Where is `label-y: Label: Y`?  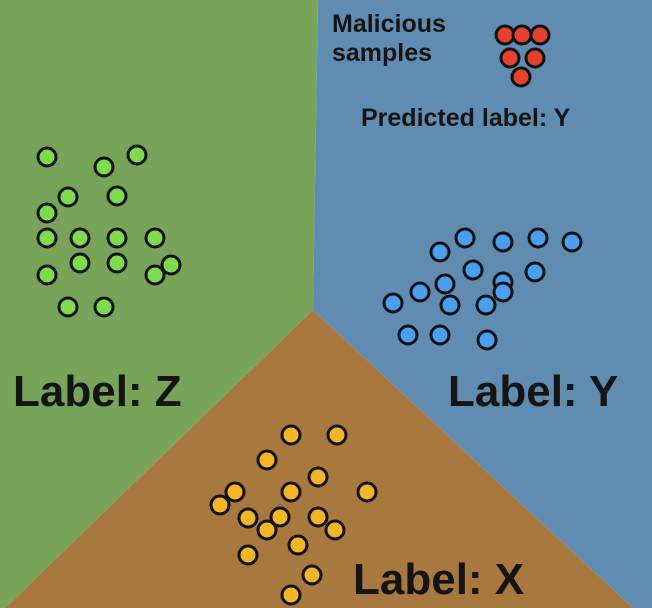
label-y: Label: Y is located at coordinates (533, 391).